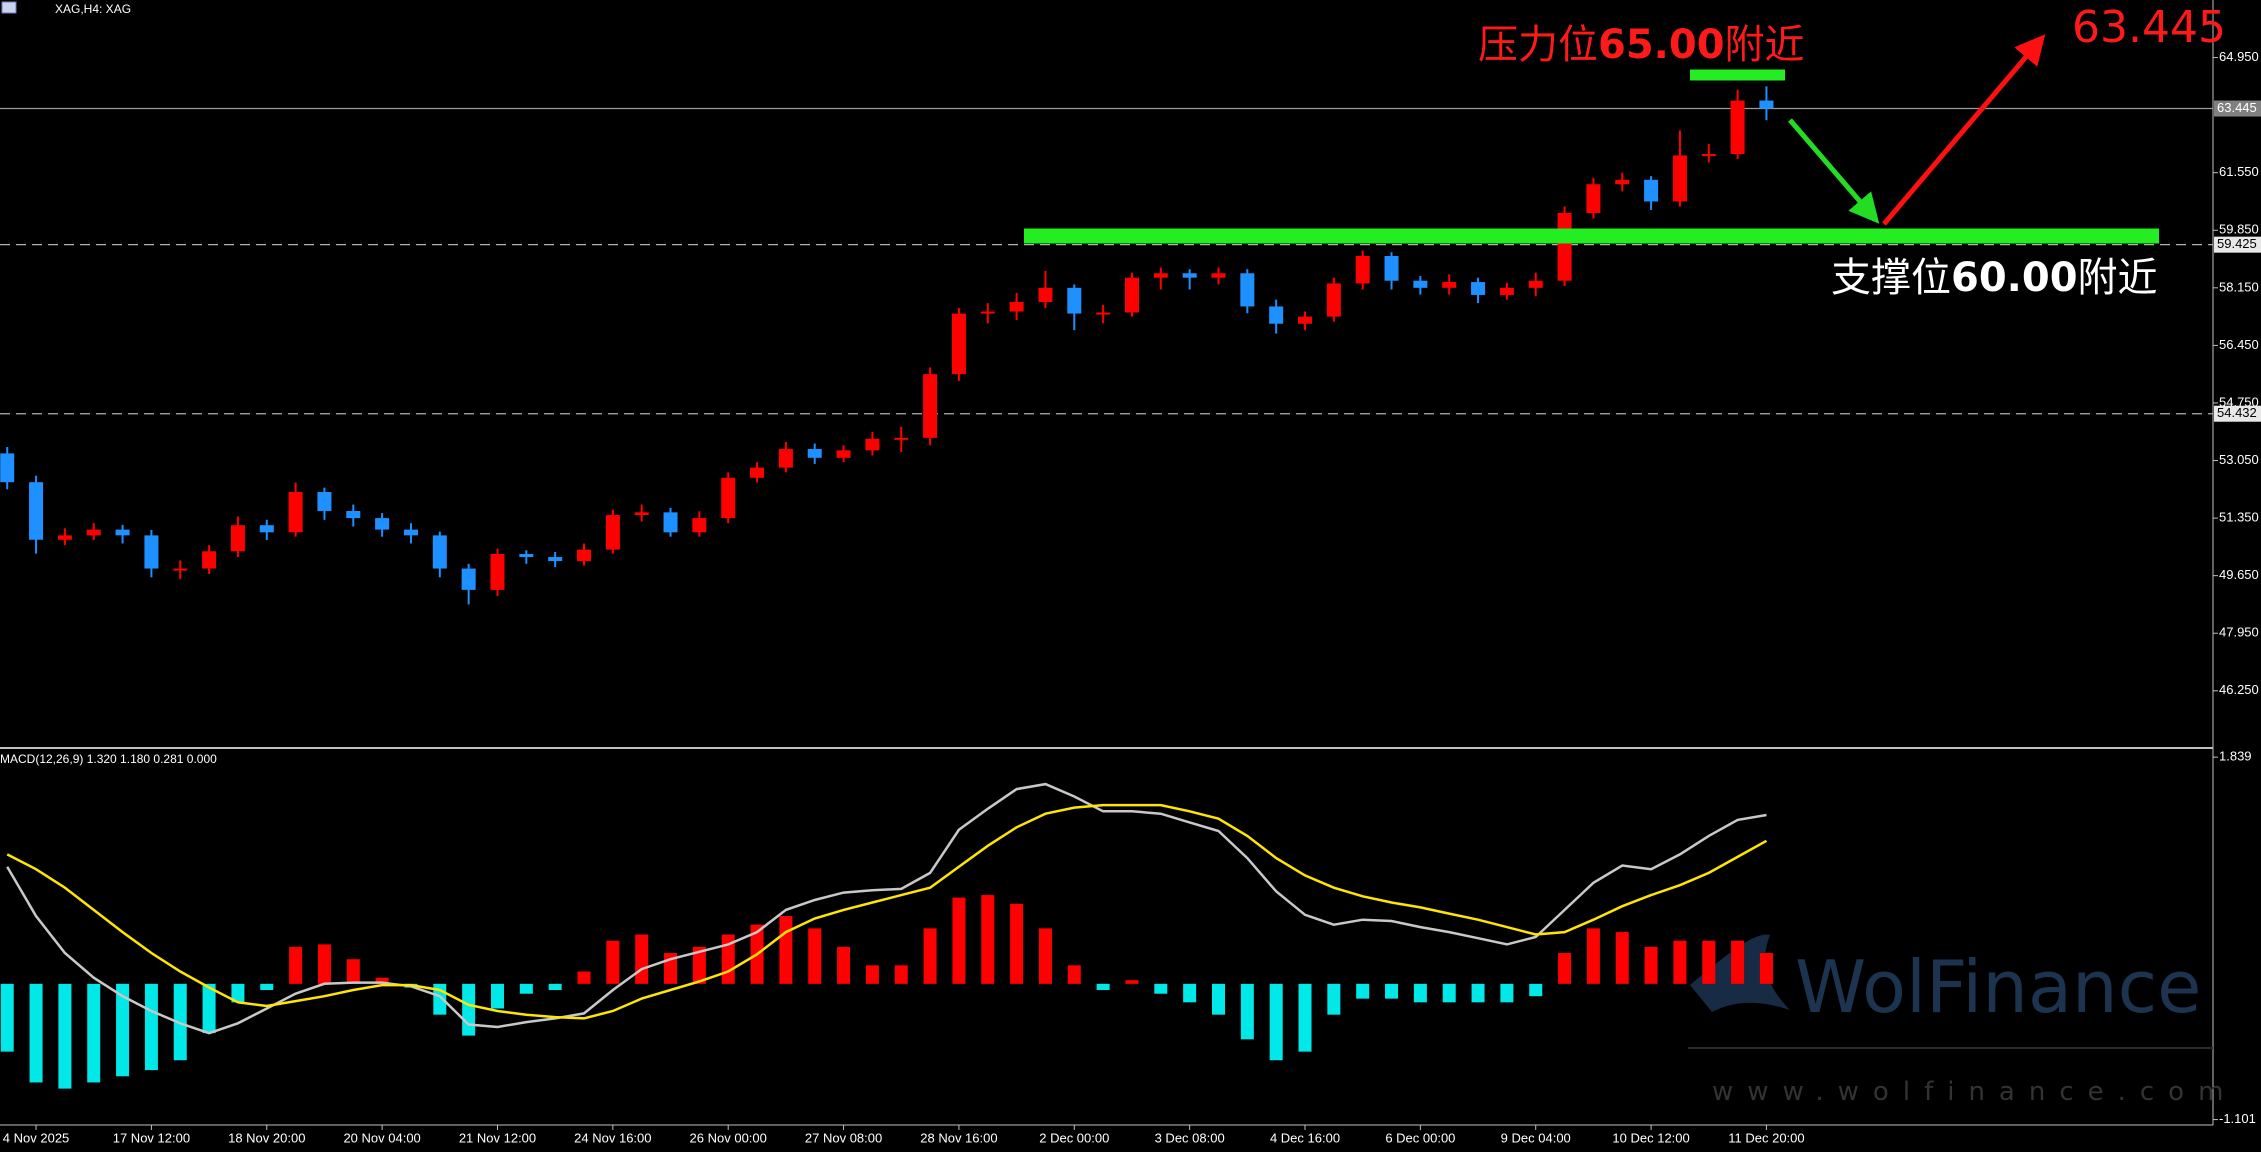 This screenshot has width=2261, height=1152. I want to click on annotation-part: 60.00, so click(2014, 278).